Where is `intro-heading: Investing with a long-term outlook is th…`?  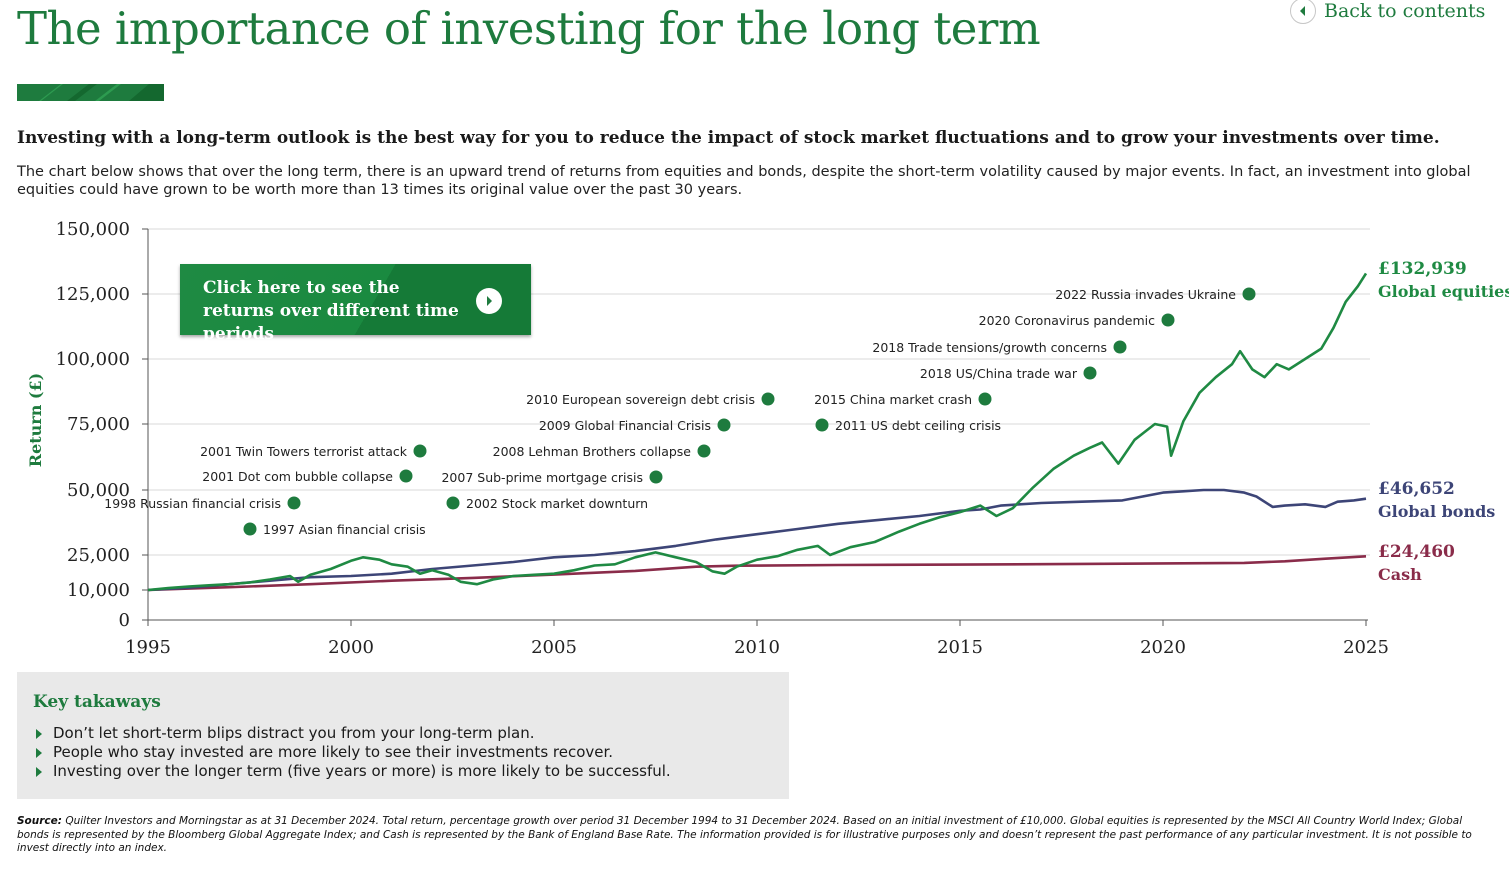
intro-heading: Investing with a long-term outlook is th… is located at coordinates (728, 138).